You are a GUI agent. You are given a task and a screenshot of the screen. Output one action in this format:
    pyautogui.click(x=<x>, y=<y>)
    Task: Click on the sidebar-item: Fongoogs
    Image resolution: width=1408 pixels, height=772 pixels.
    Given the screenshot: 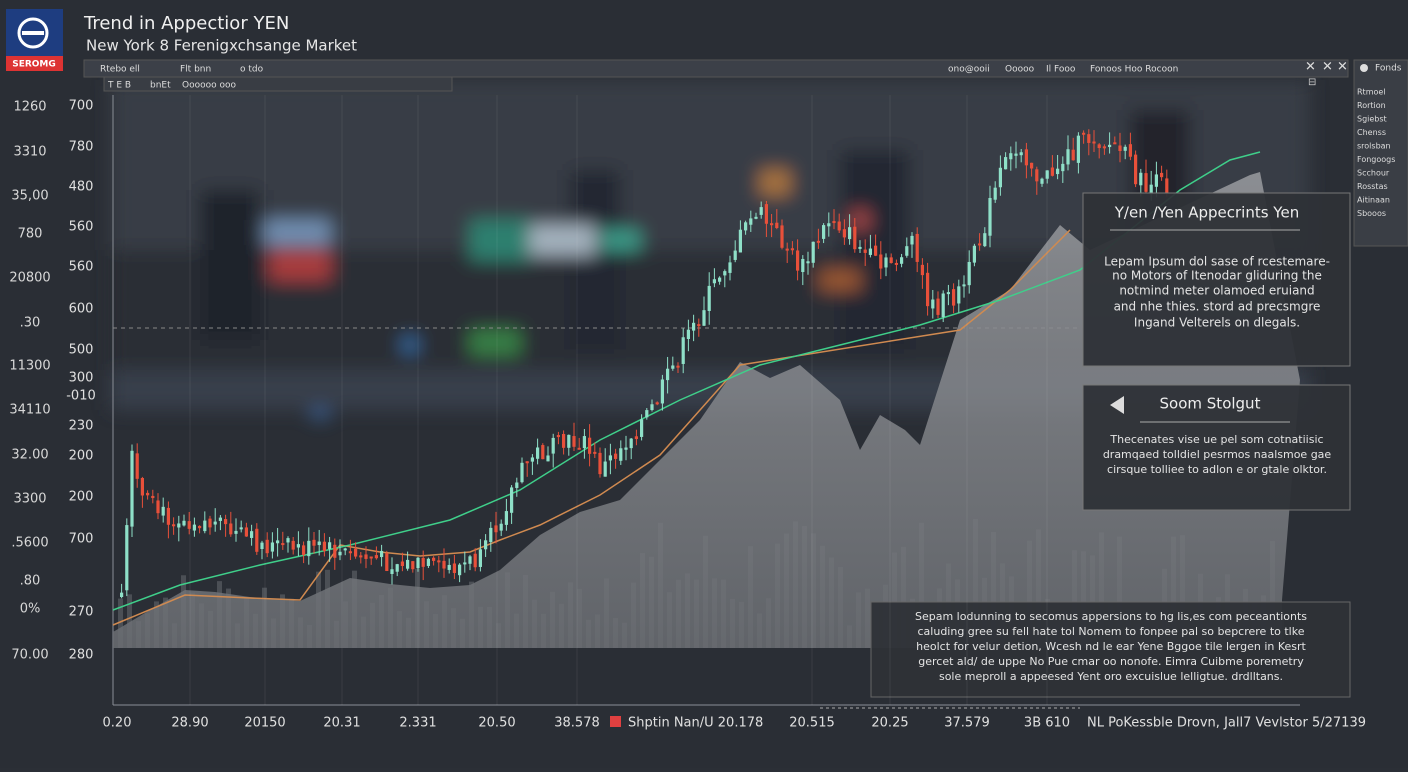 What is the action you would take?
    pyautogui.click(x=1376, y=159)
    